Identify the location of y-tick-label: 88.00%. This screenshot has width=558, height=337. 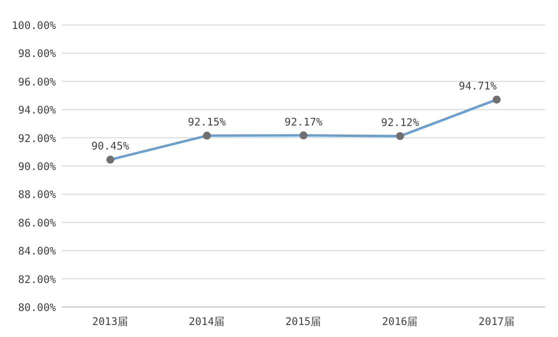
(37, 195).